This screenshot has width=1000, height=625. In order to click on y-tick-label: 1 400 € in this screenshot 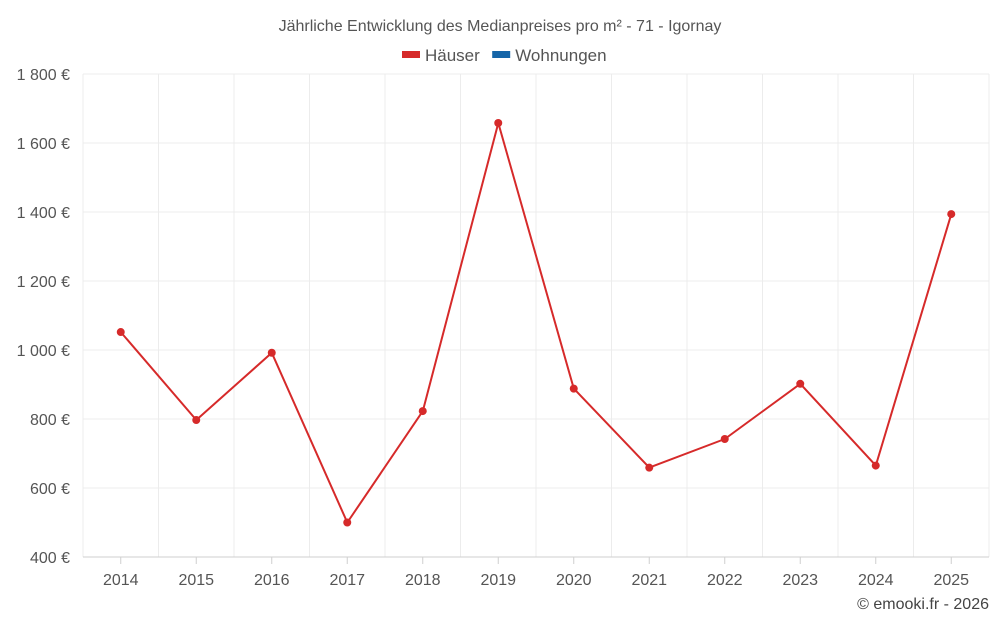, I will do `click(43, 213)`.